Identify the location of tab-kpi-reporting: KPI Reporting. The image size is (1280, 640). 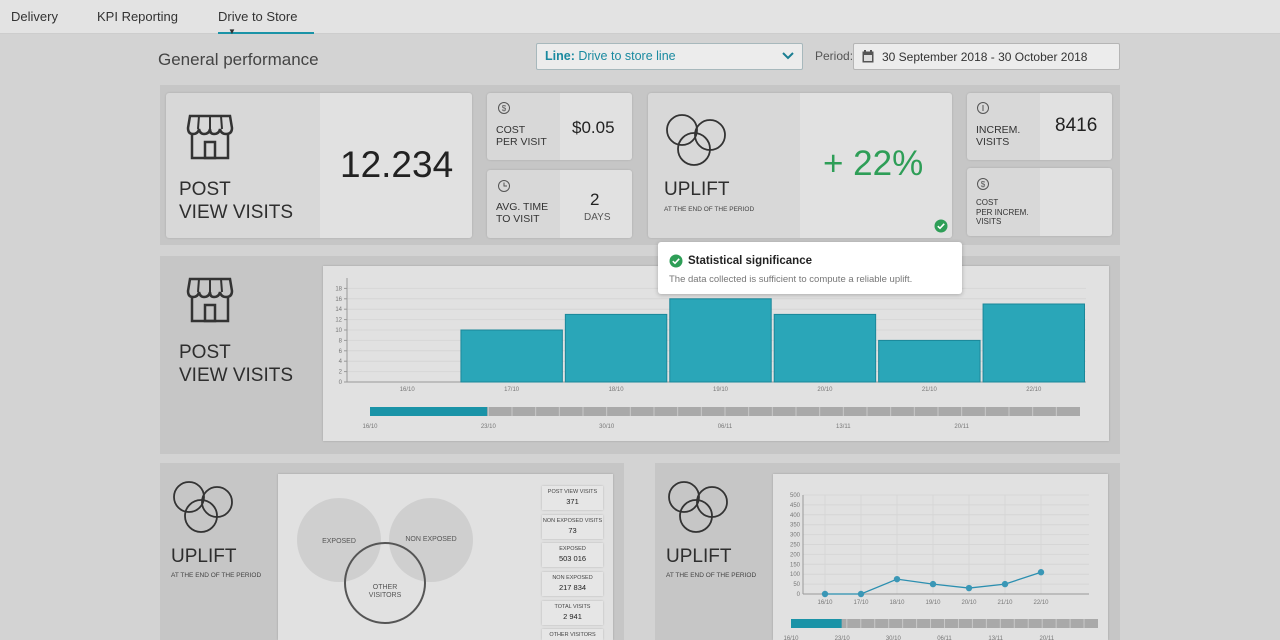
(137, 16).